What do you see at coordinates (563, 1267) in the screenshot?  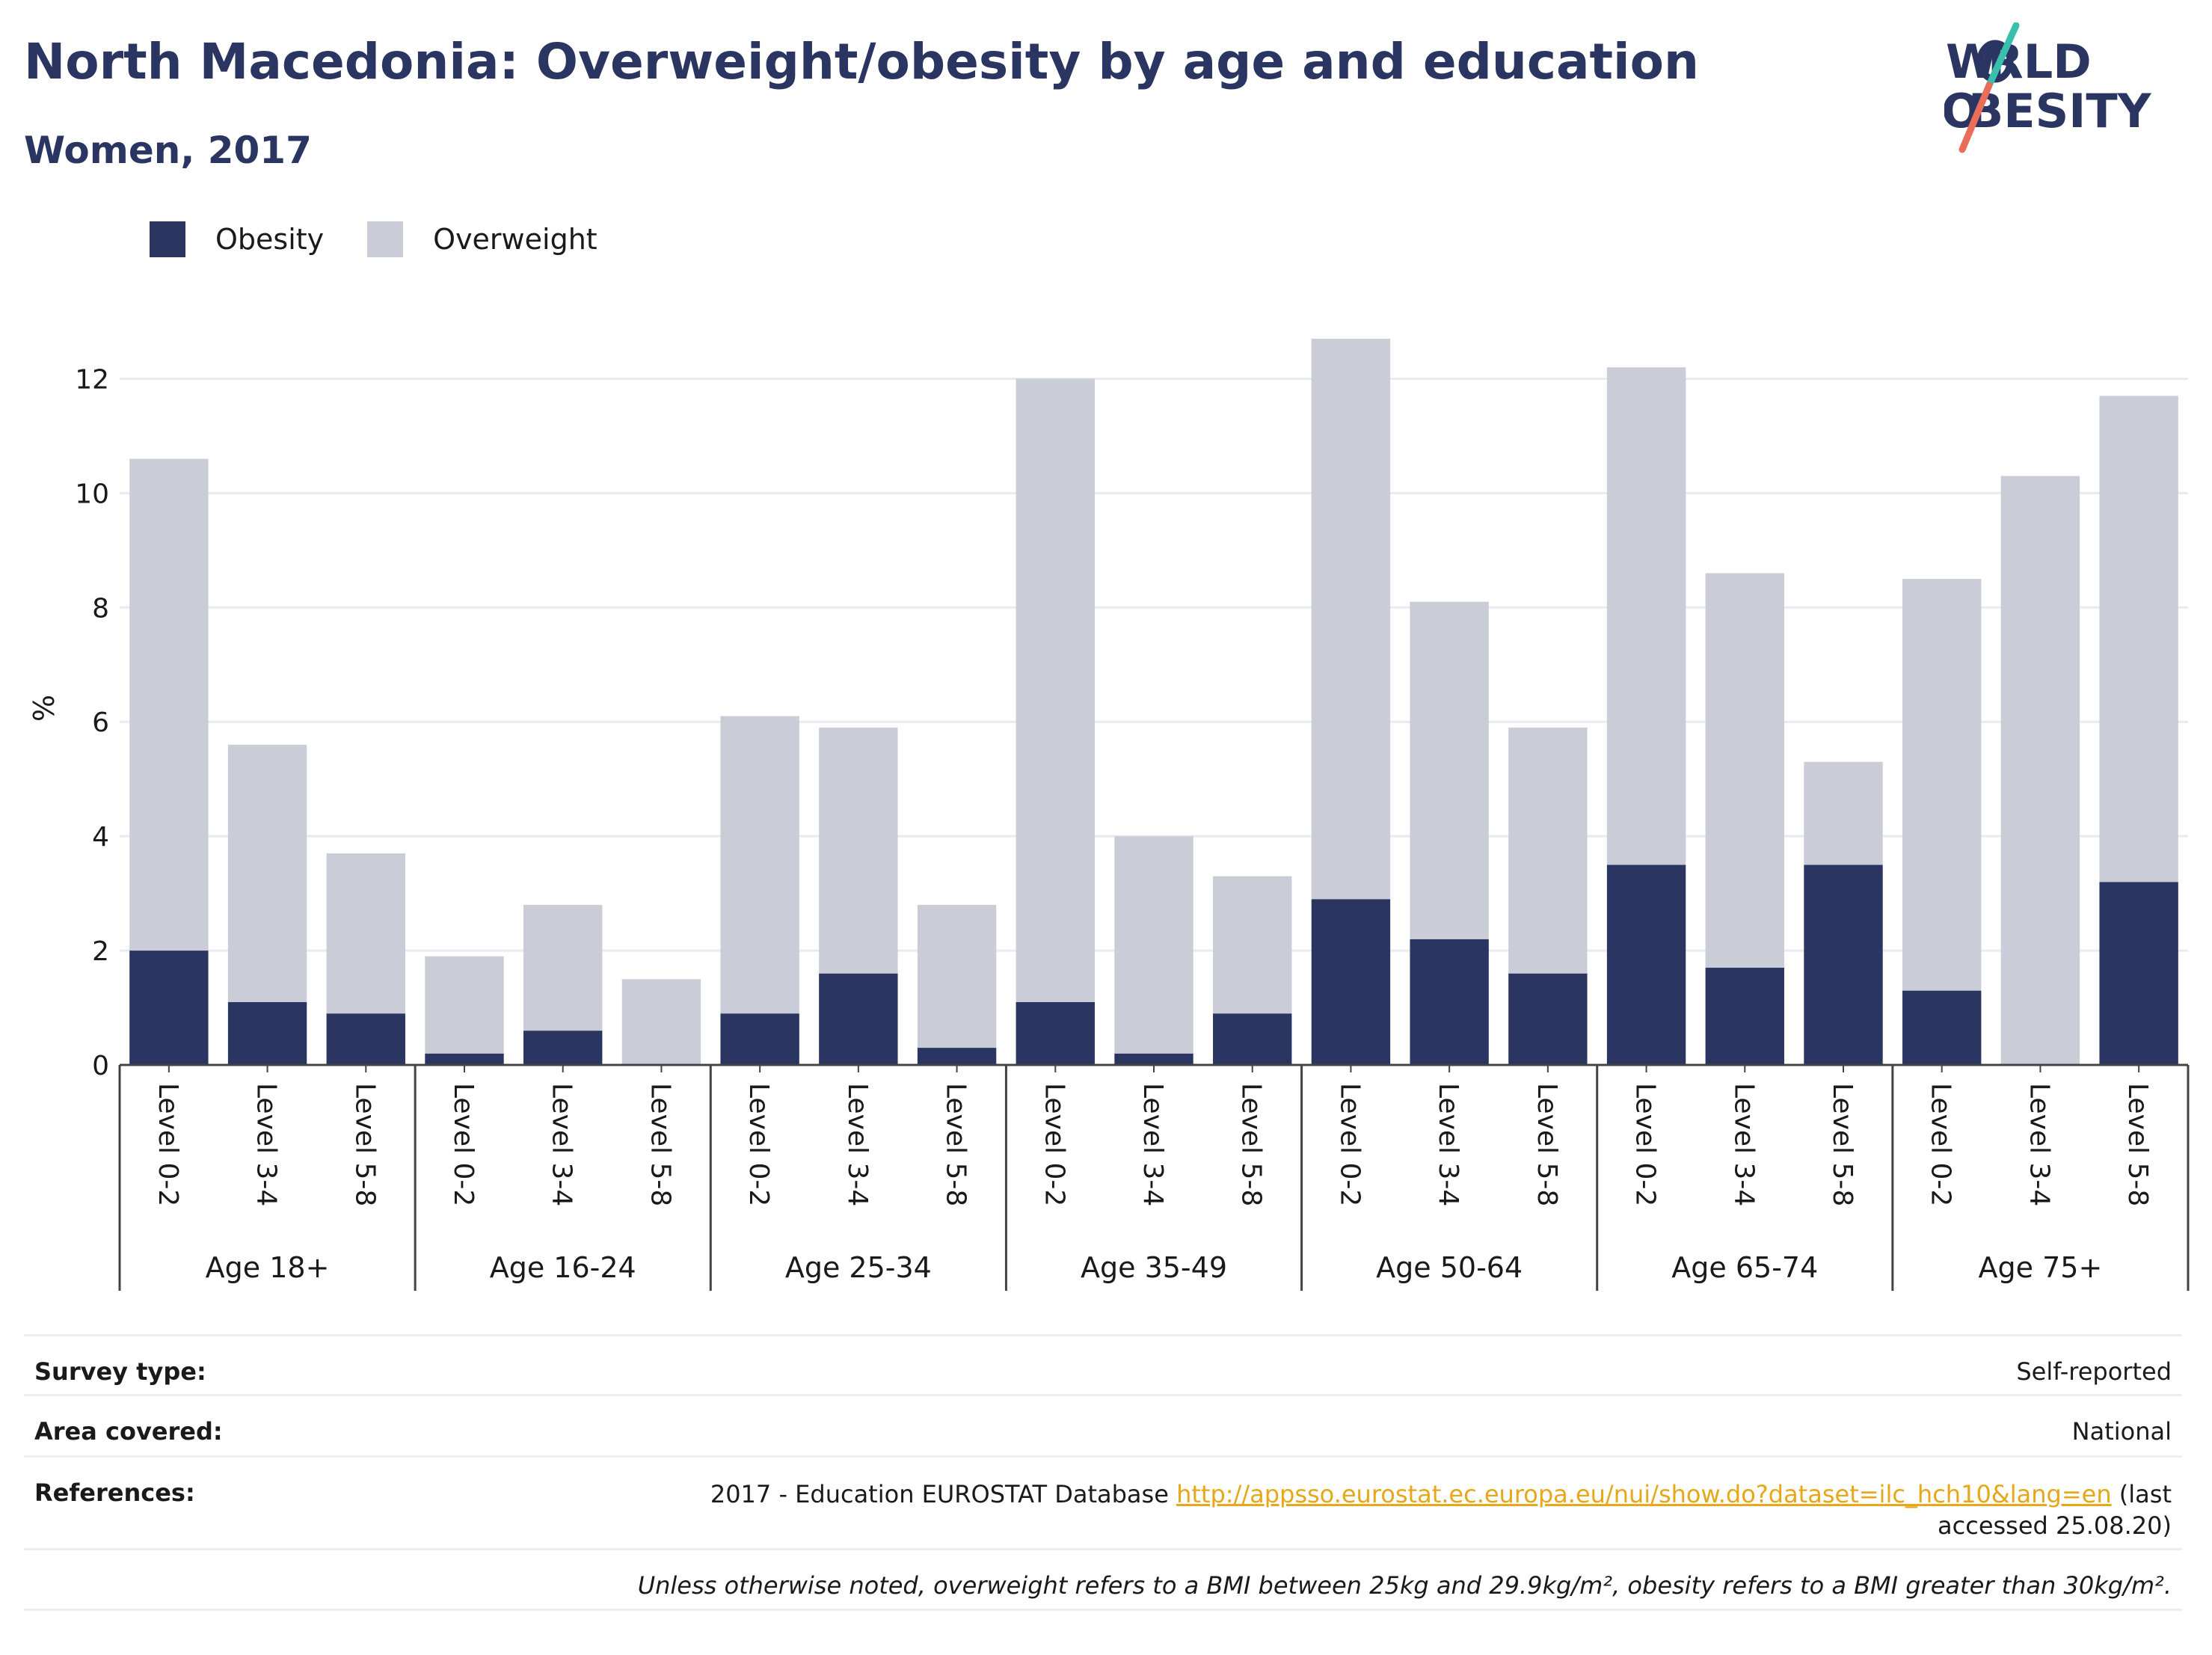 I see `x-group-label: Age 16-24` at bounding box center [563, 1267].